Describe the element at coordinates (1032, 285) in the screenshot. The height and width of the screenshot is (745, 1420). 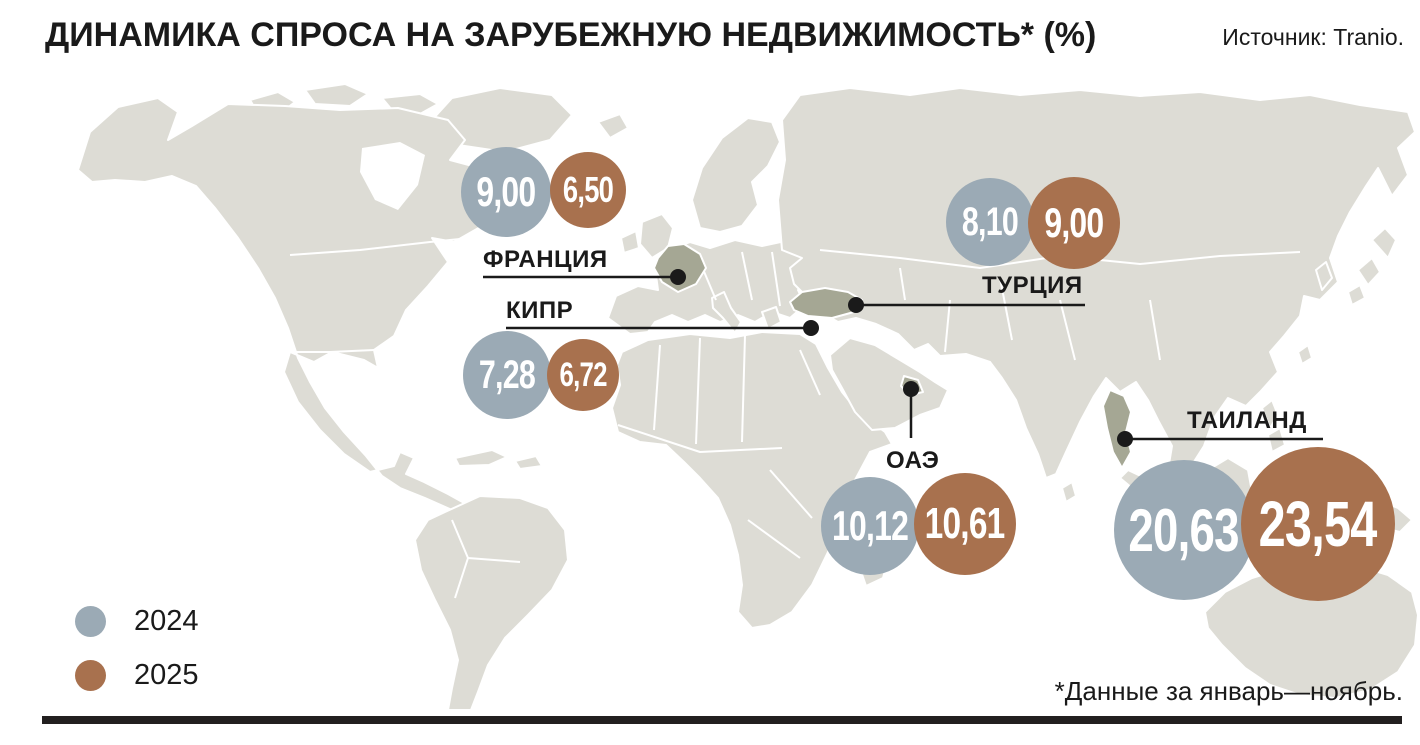
I see `label-turkey: ТУРЦИЯ` at that location.